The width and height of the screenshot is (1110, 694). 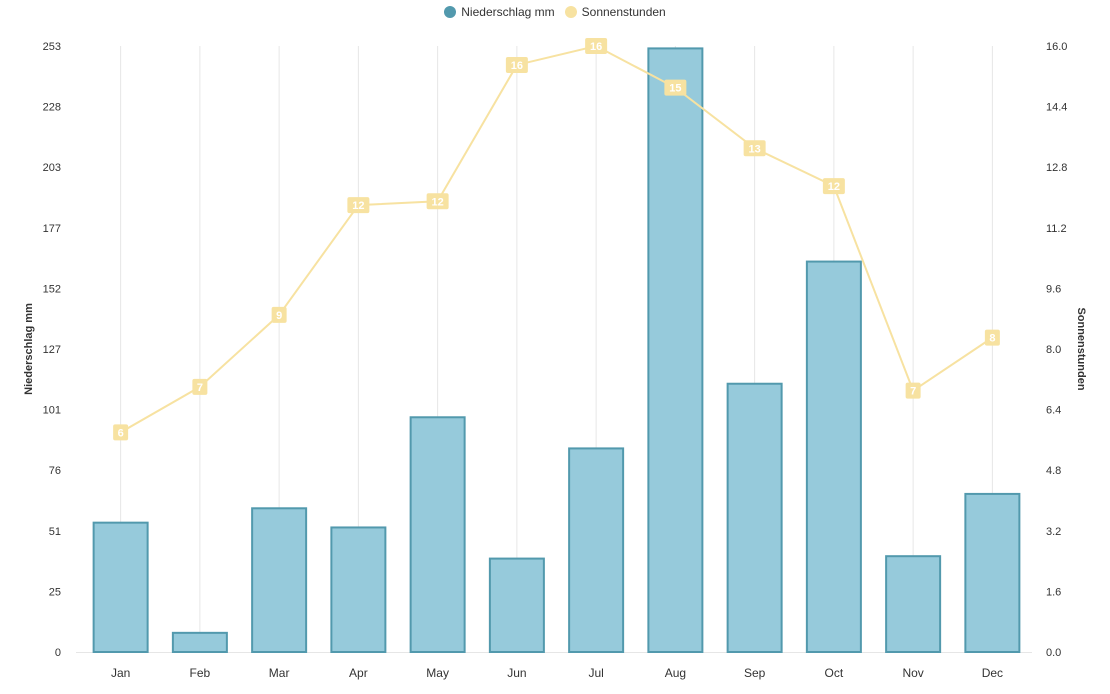 What do you see at coordinates (1081, 348) in the screenshot?
I see `y-right-axis-title: Sonnenstunden` at bounding box center [1081, 348].